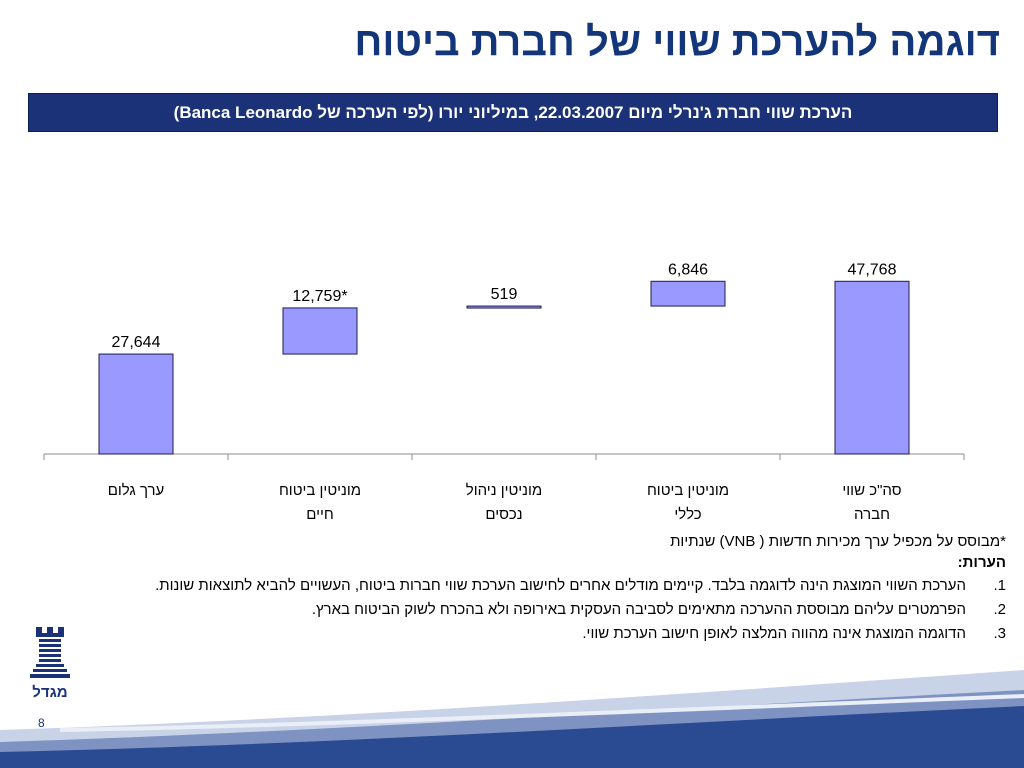 The height and width of the screenshot is (768, 1024). Describe the element at coordinates (688, 269) in the screenshot. I see `data-label: 6,846` at that location.